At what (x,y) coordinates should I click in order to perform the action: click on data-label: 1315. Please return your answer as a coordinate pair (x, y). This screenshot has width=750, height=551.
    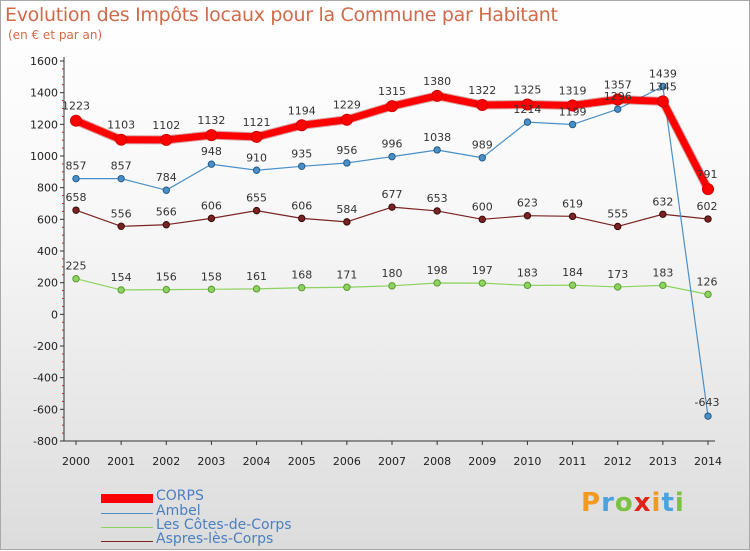
    Looking at the image, I should click on (392, 91).